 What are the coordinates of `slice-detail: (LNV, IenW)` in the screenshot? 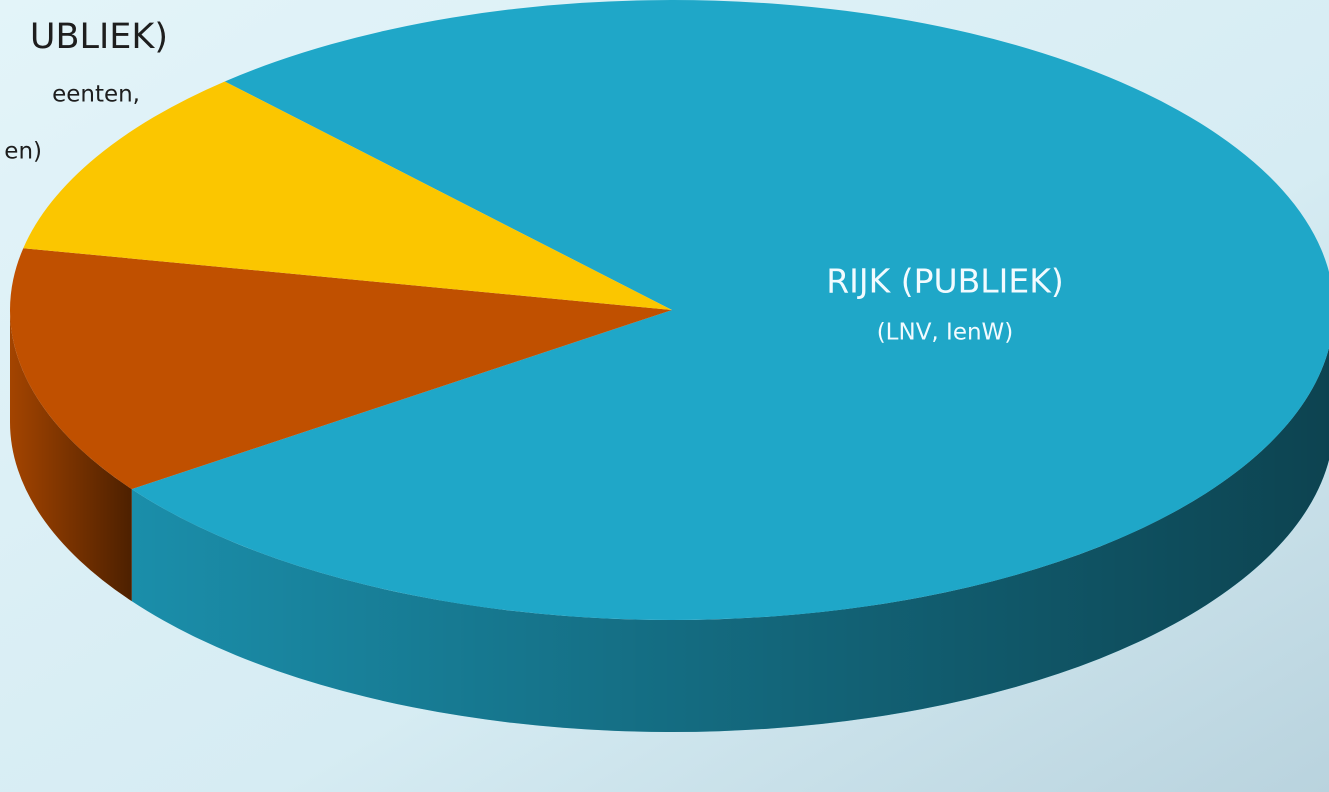 It's located at (945, 333).